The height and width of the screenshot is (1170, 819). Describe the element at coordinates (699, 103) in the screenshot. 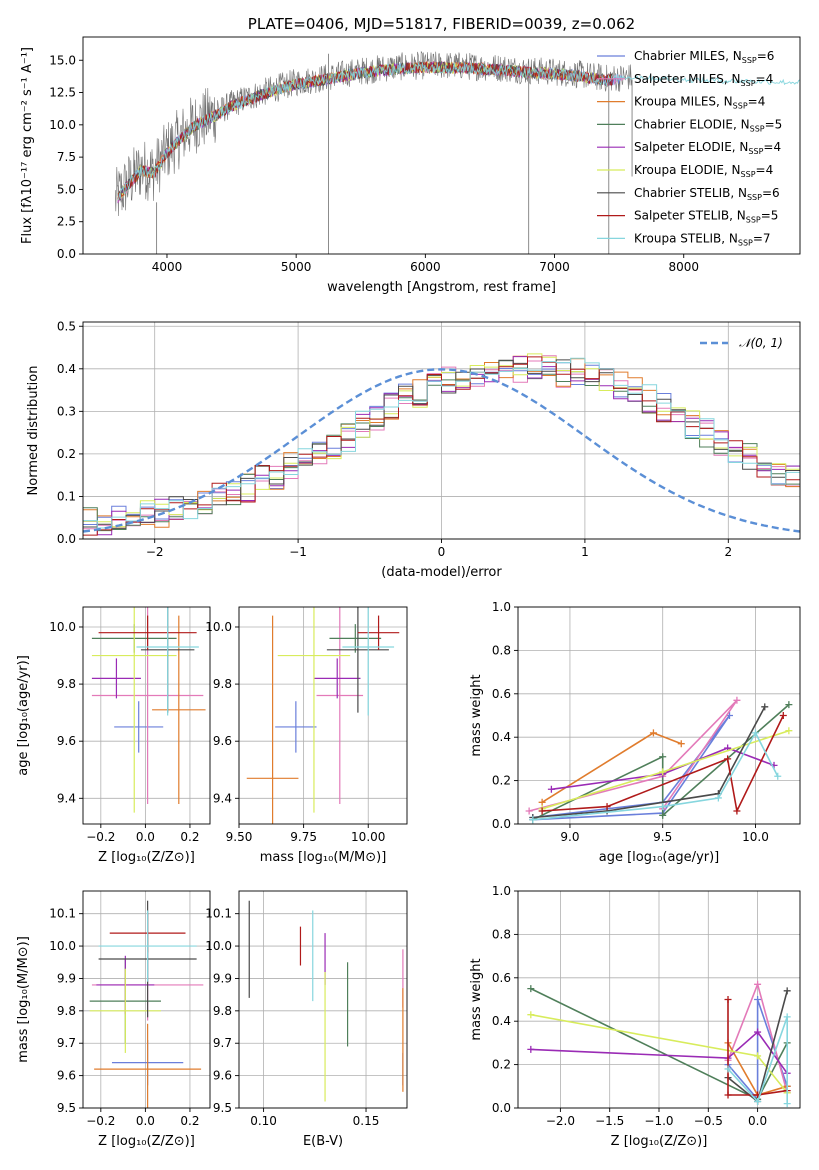

I see `legend-entry: Kroupa MILES, NSSP=4` at that location.